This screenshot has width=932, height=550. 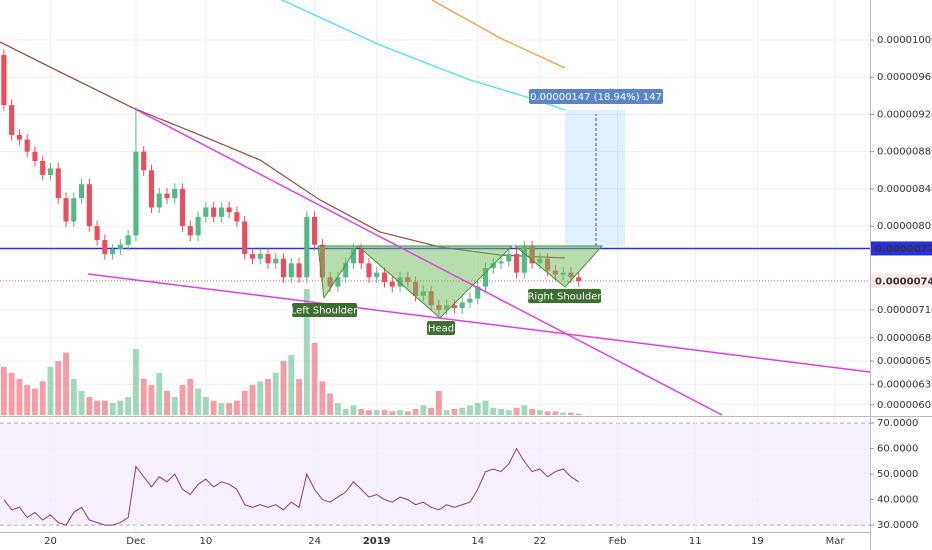 I want to click on price-tag-label: 0.00000776, so click(x=903, y=249).